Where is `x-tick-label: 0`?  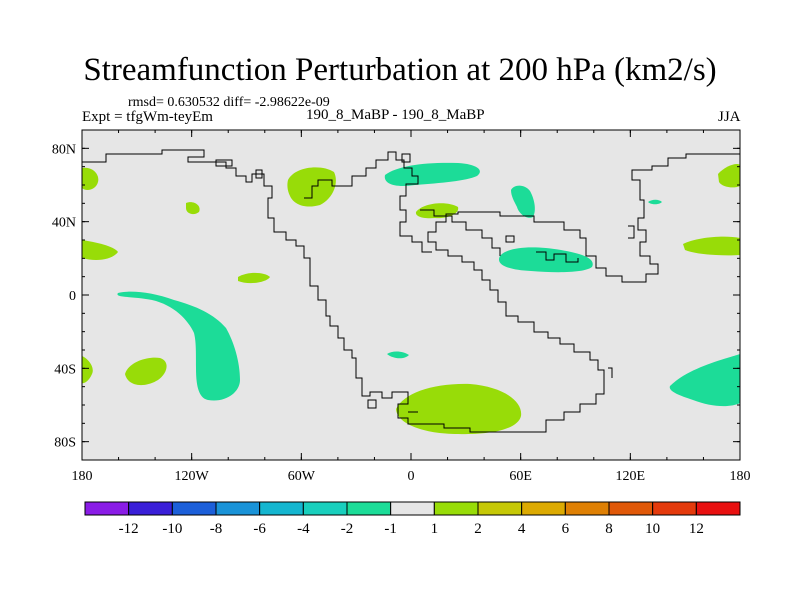 x-tick-label: 0 is located at coordinates (411, 476).